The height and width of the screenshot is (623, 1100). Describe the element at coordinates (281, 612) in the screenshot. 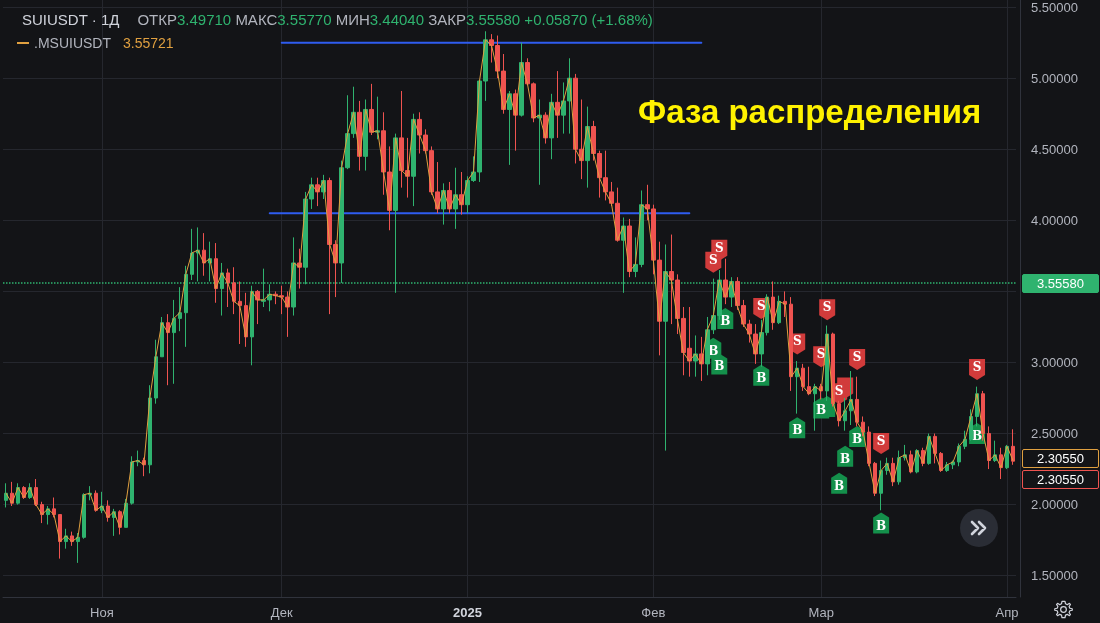

I see `x-tick-label: Дек` at that location.